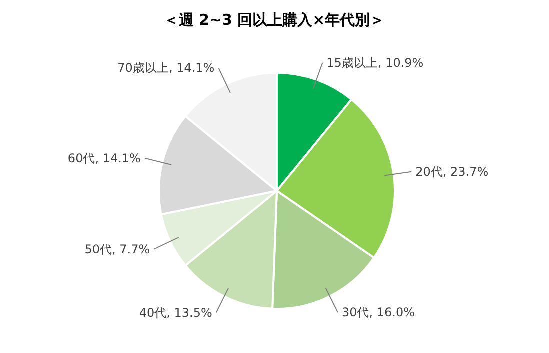 The image size is (549, 353). What do you see at coordinates (166, 68) in the screenshot?
I see `slice-label: 70歳以上, 14.1%` at bounding box center [166, 68].